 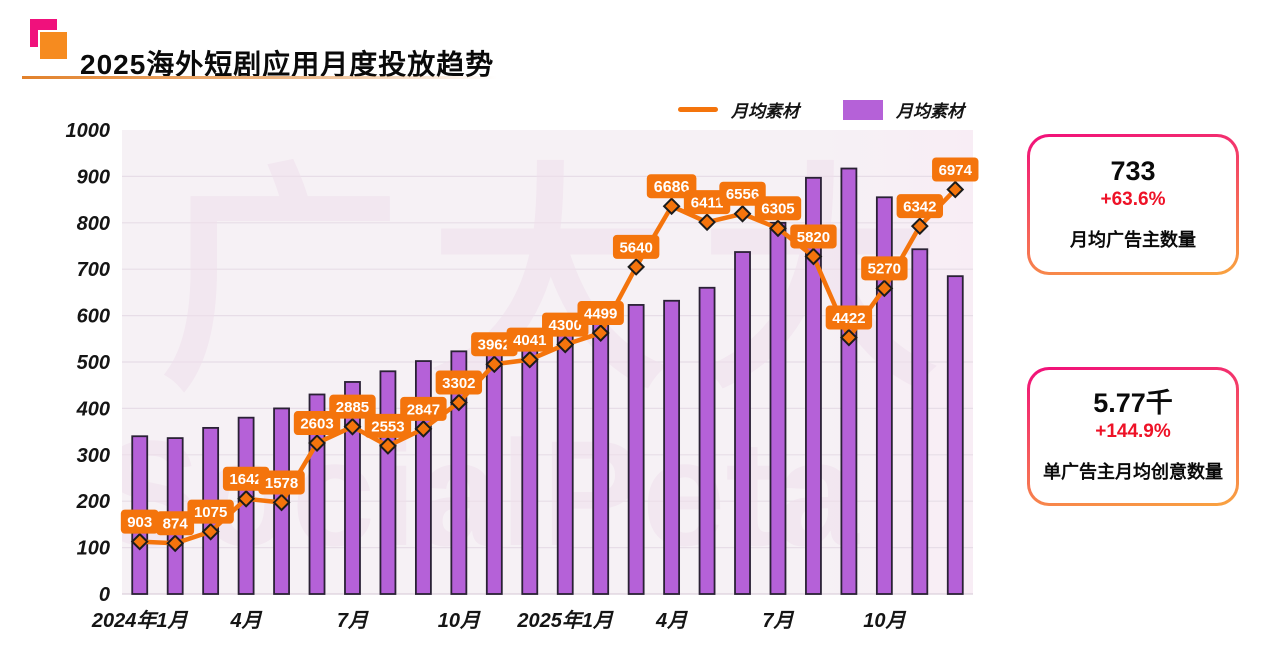 What do you see at coordinates (353, 621) in the screenshot?
I see `x-axis-tick-label: 7月` at bounding box center [353, 621].